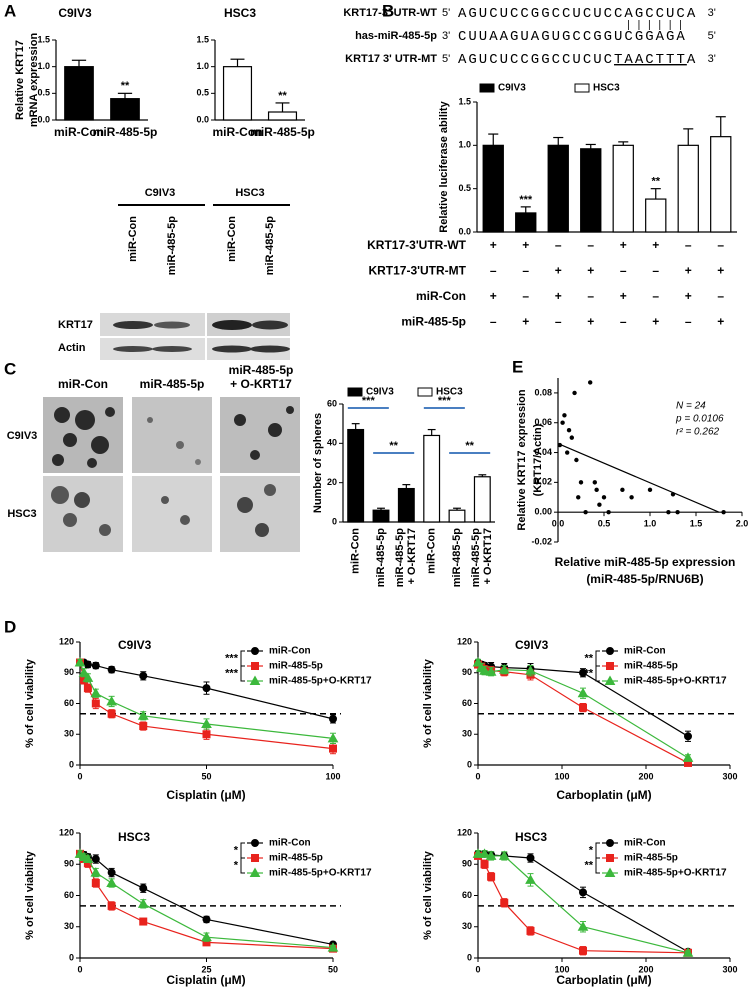 The width and height of the screenshot is (750, 991). Describe the element at coordinates (10, 626) in the screenshot. I see `panel-letter: D` at that location.